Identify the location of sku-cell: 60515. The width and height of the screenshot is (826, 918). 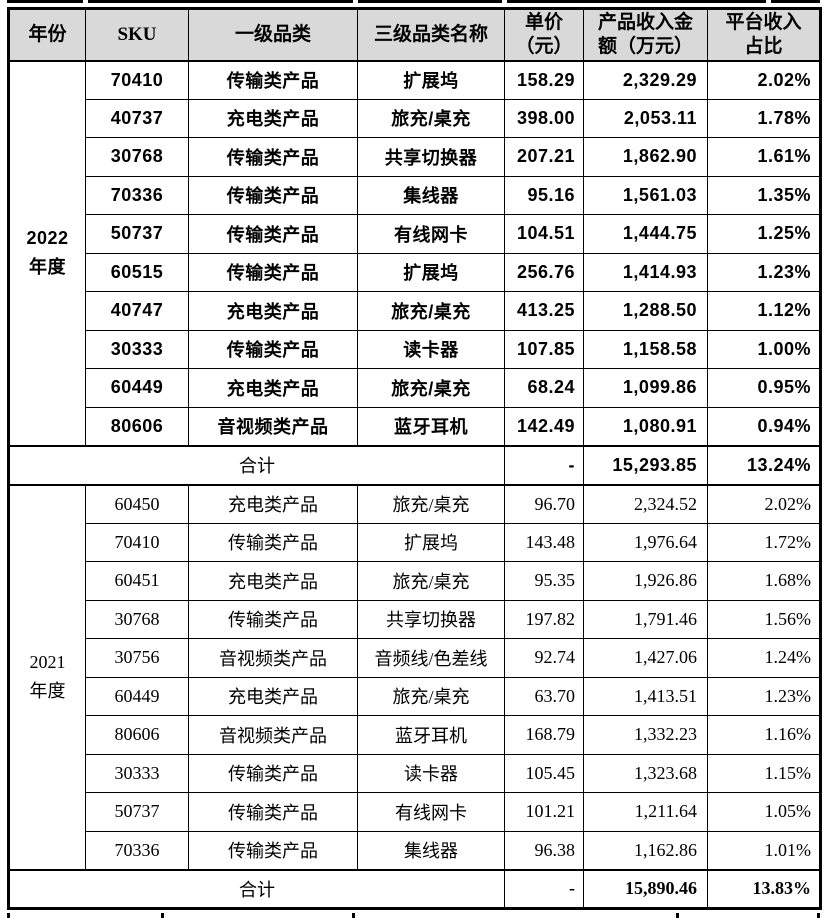
(137, 272).